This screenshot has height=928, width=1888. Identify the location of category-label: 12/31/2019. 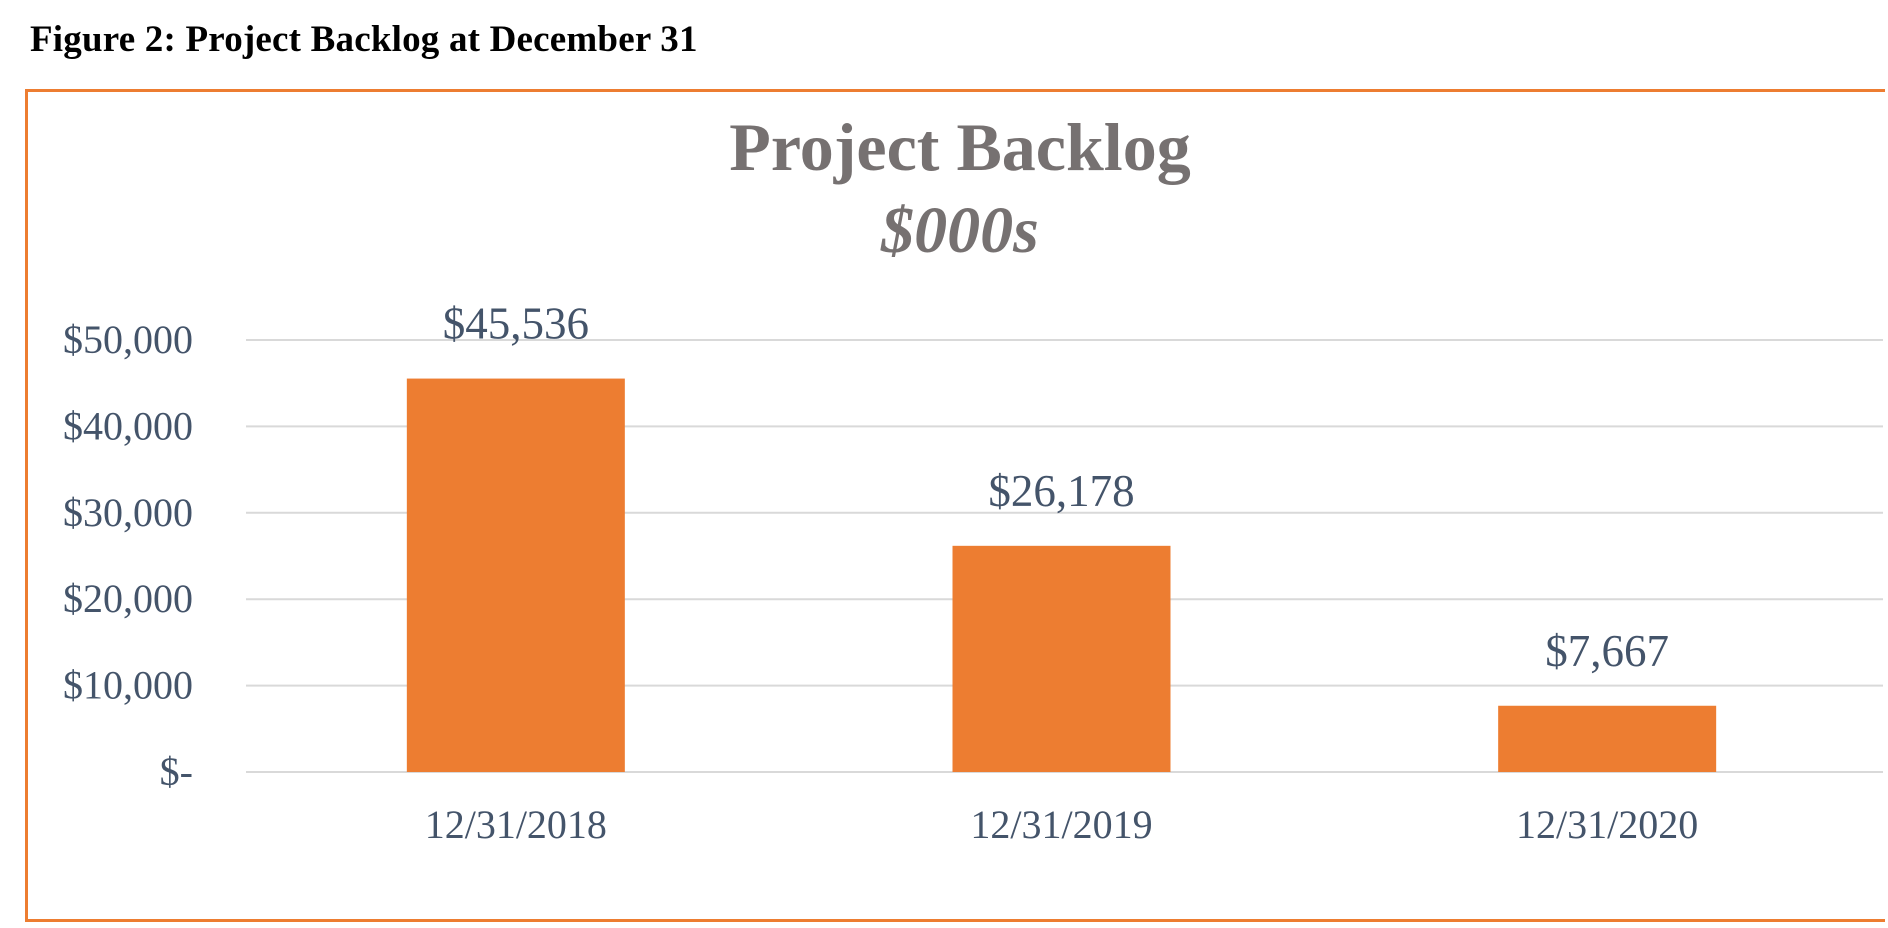
(1061, 824).